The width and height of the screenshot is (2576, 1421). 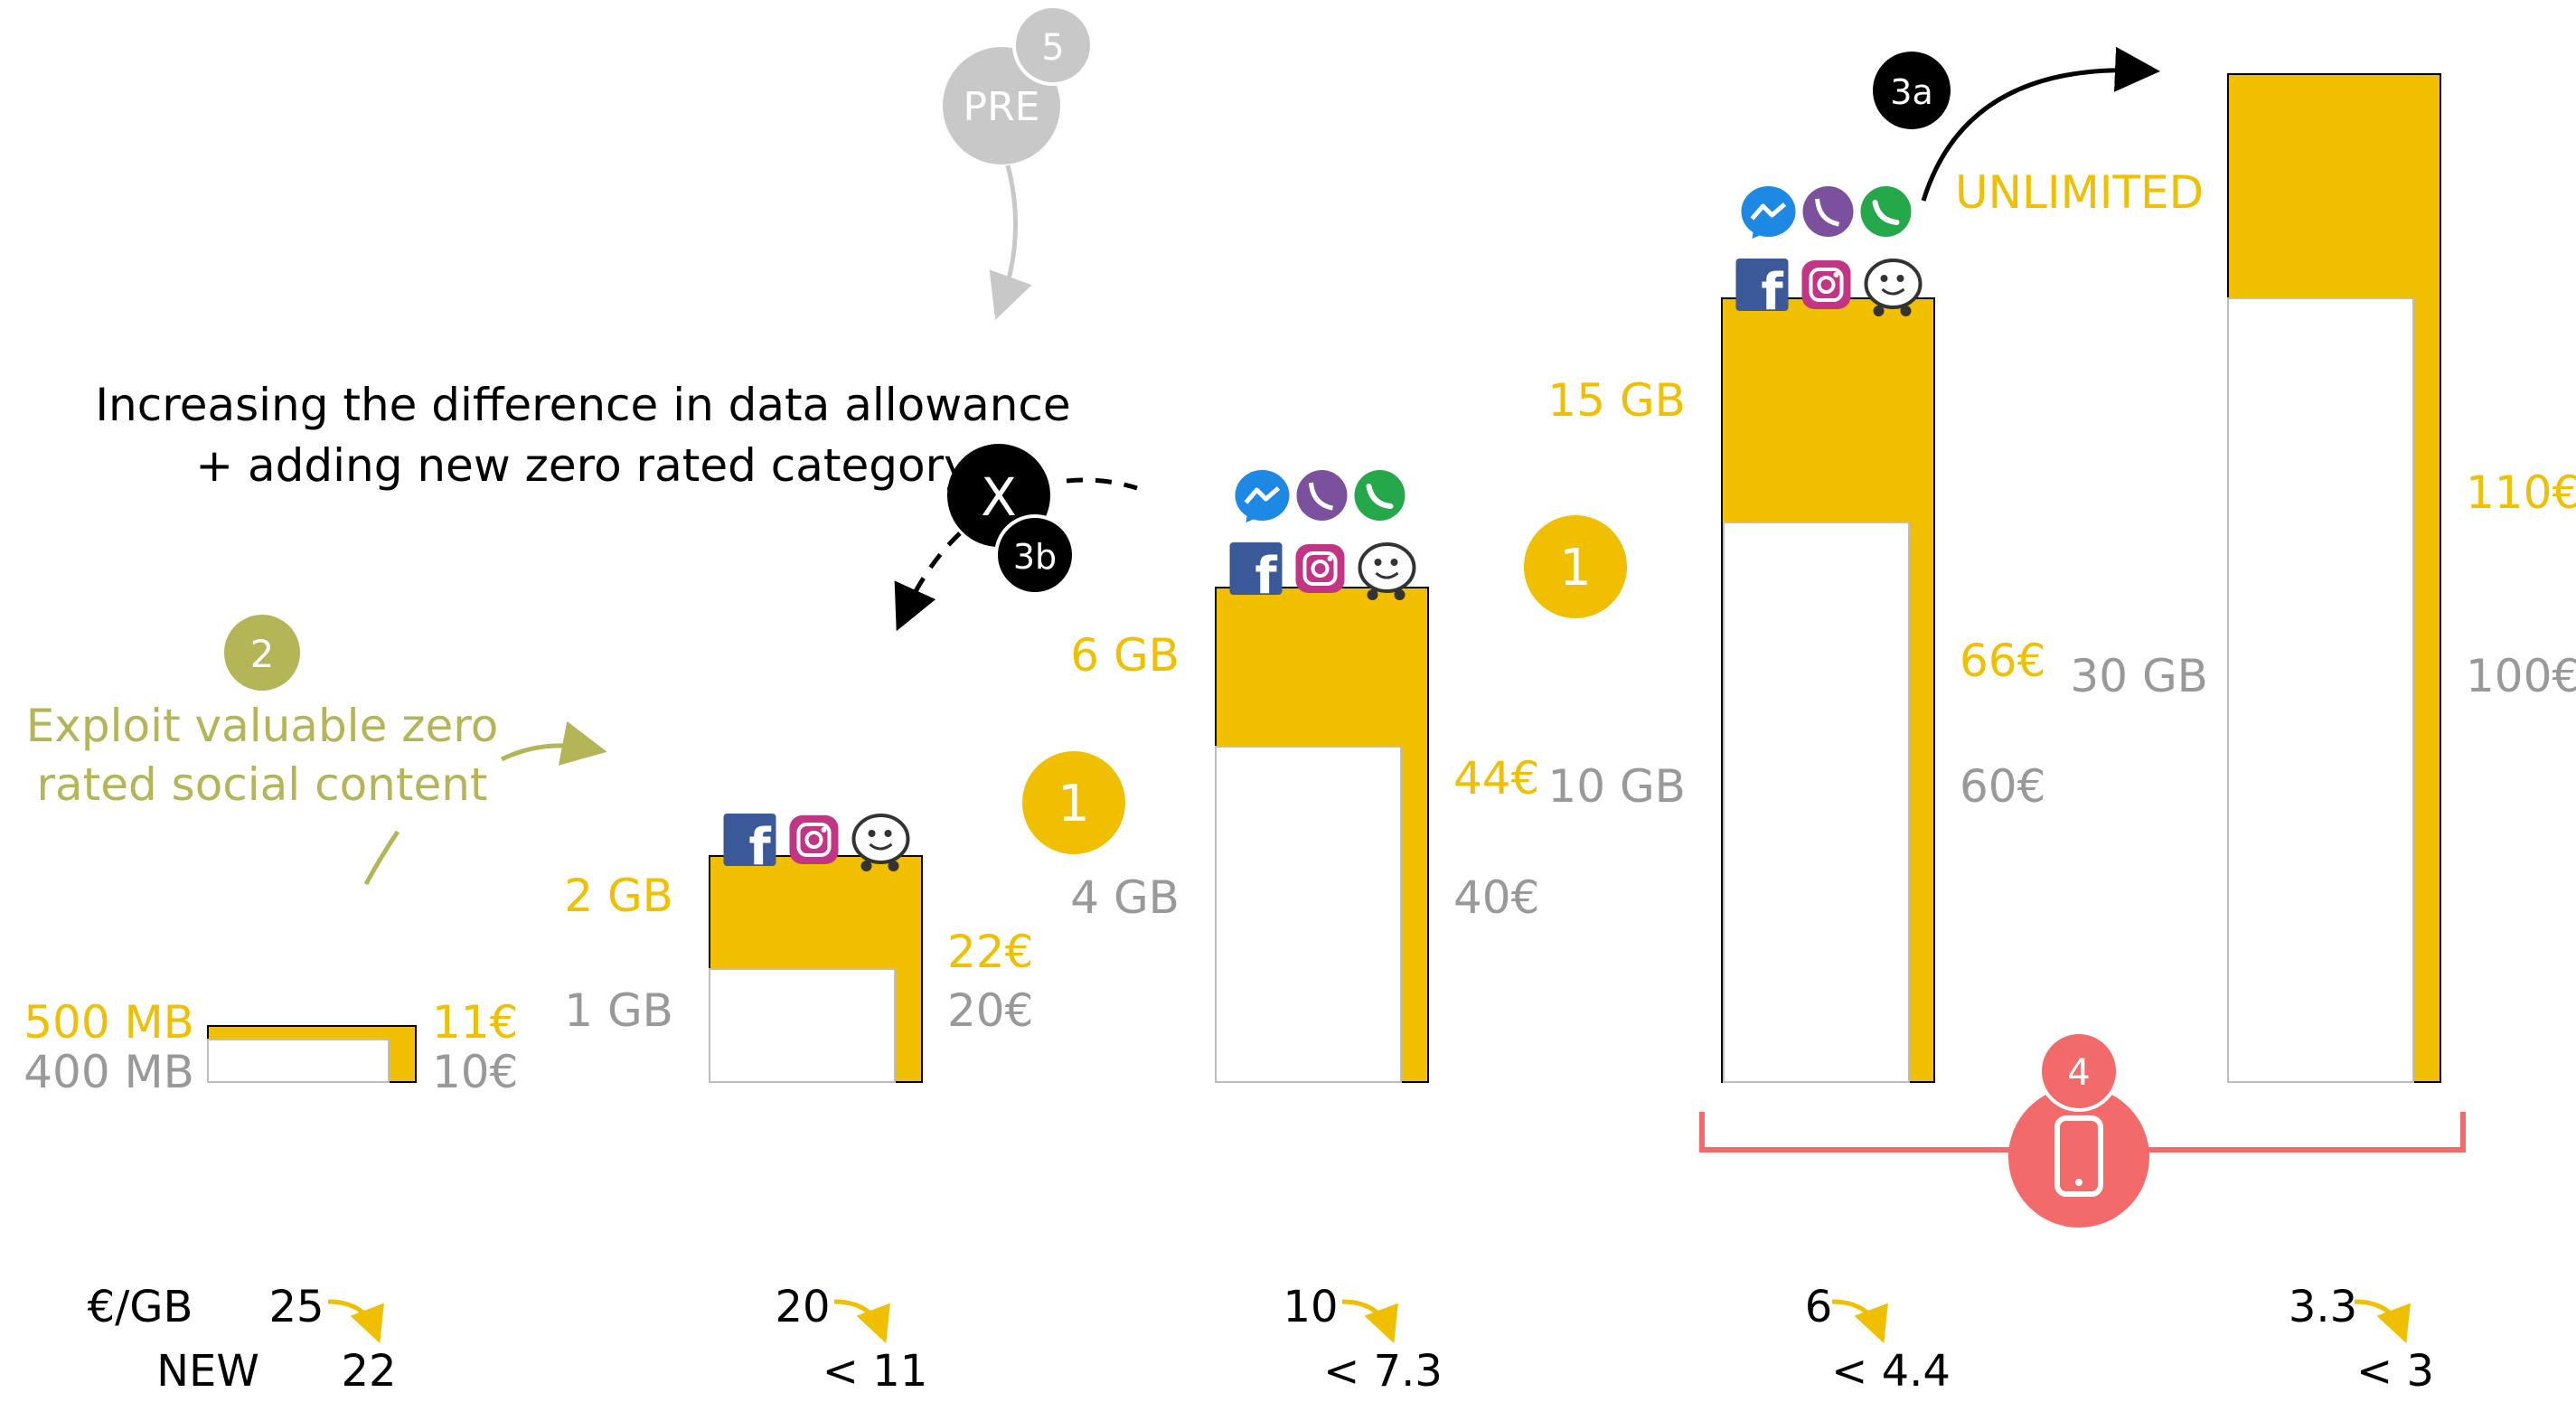 I want to click on plan-1-old-bar, so click(x=298, y=1061).